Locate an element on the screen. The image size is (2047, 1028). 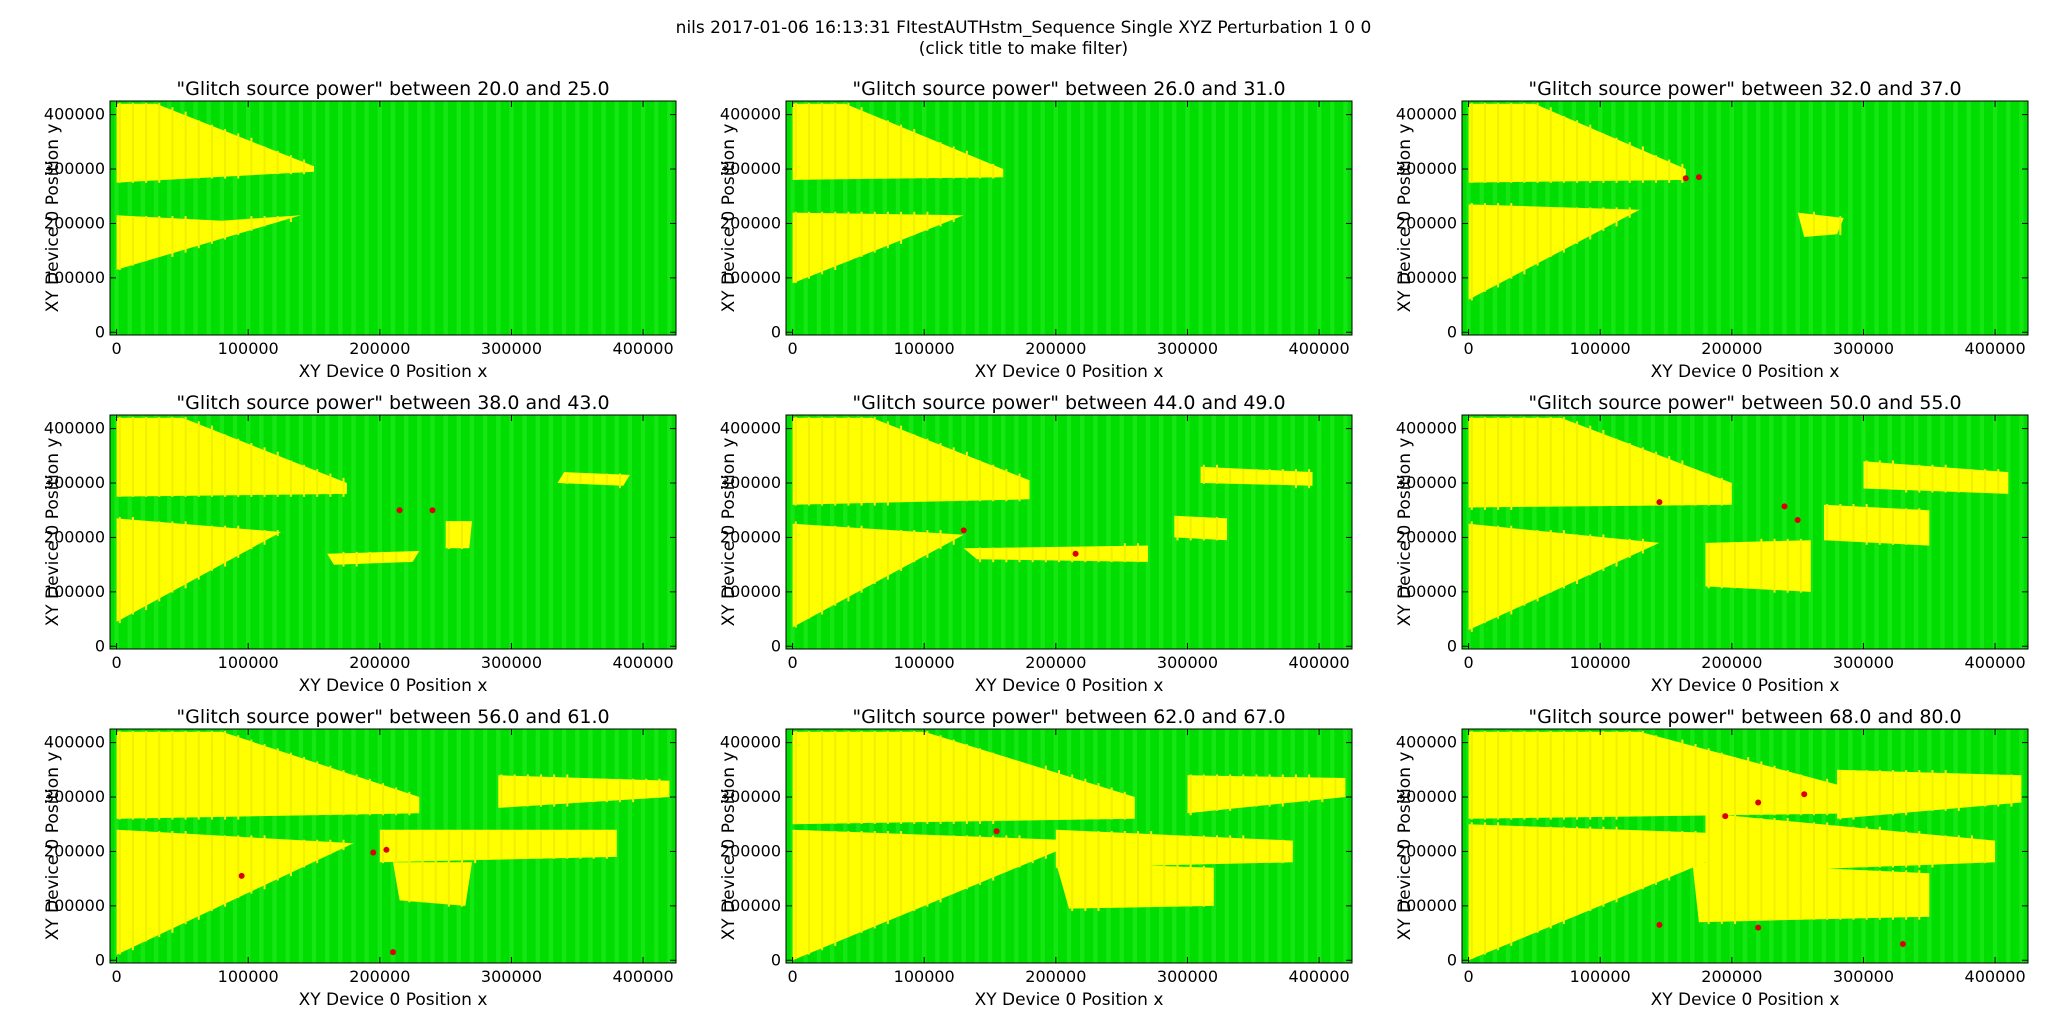
yellow-region is located at coordinates (1200, 528).